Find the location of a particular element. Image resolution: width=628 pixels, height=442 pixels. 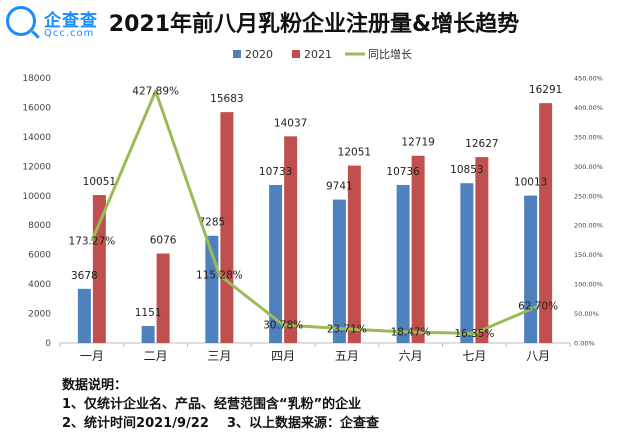

x-tick-label: 一月 is located at coordinates (92, 356).